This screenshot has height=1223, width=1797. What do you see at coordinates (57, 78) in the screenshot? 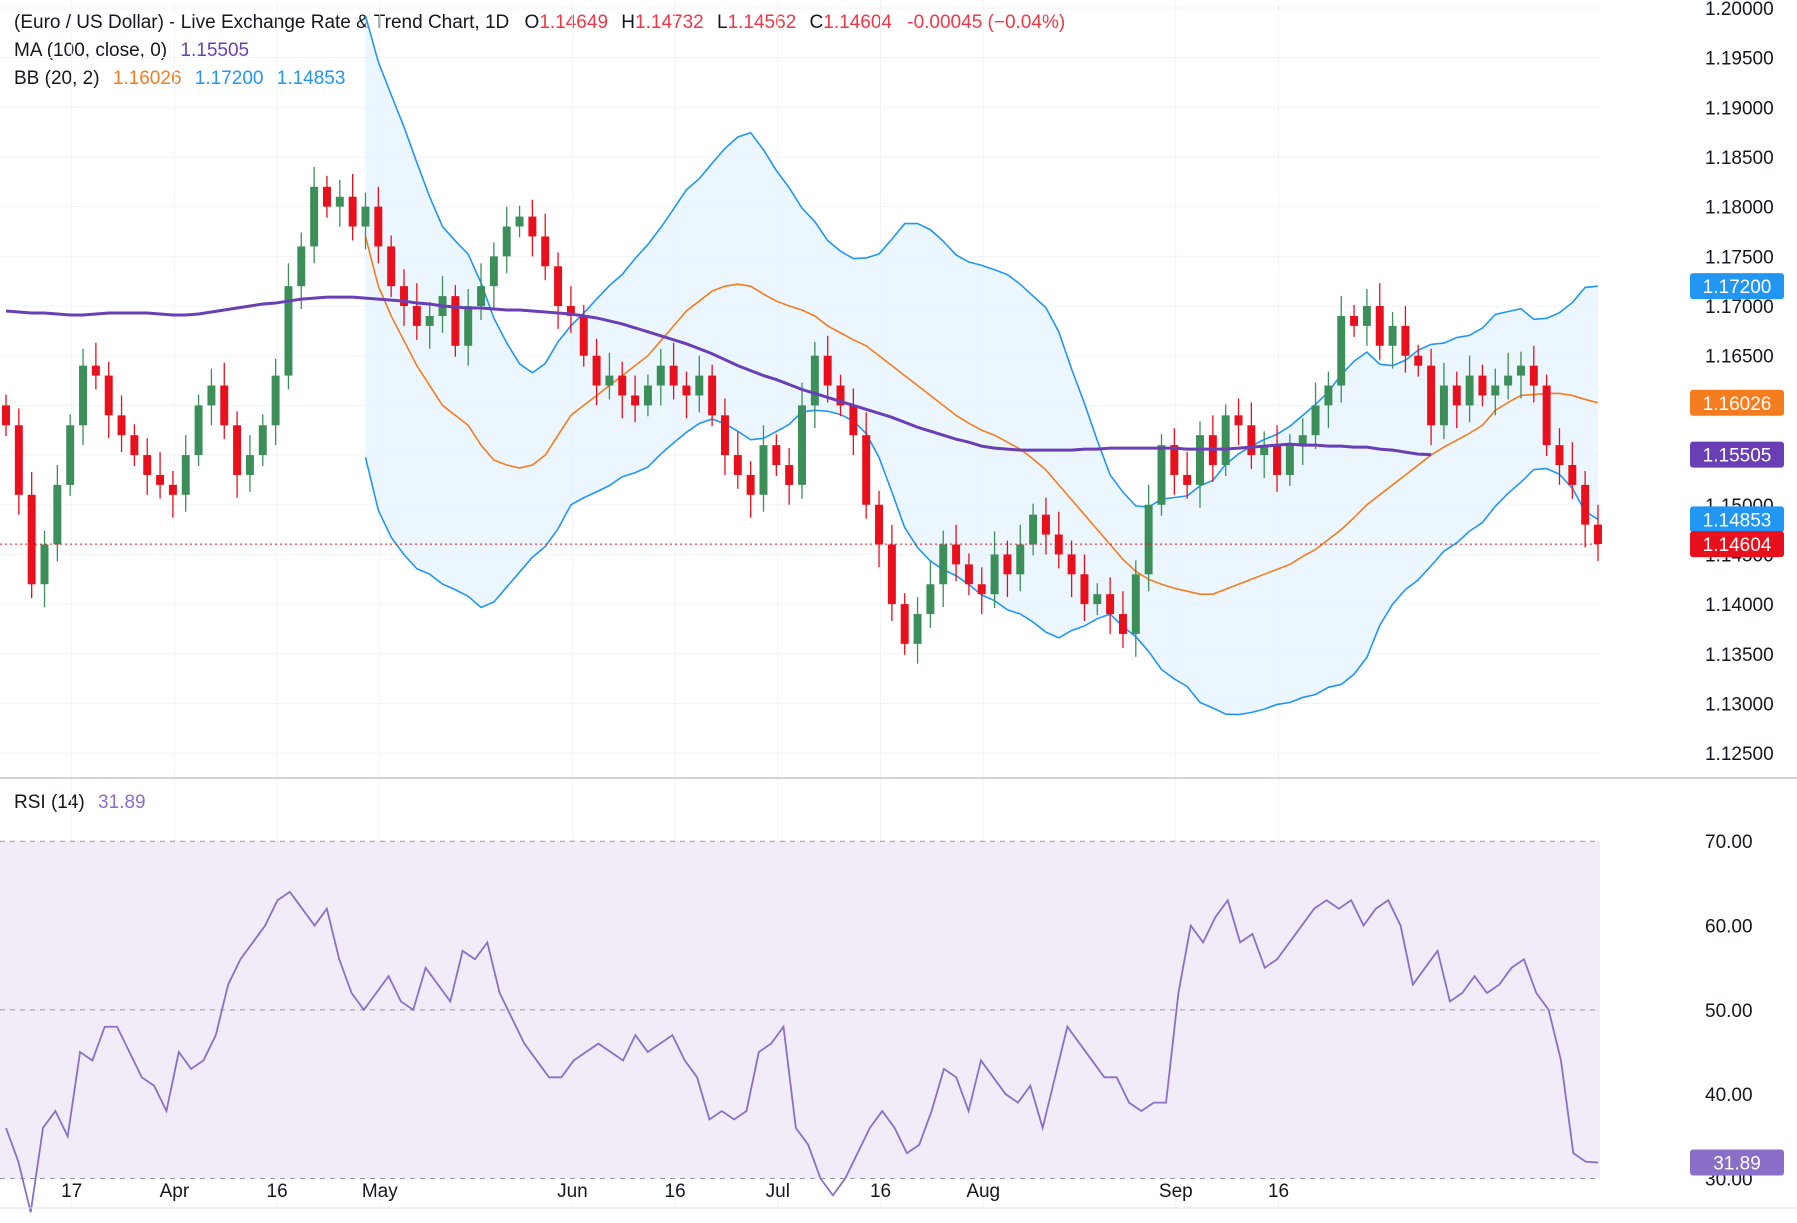
I see `bb-legend-label: BB (20, 2)` at bounding box center [57, 78].